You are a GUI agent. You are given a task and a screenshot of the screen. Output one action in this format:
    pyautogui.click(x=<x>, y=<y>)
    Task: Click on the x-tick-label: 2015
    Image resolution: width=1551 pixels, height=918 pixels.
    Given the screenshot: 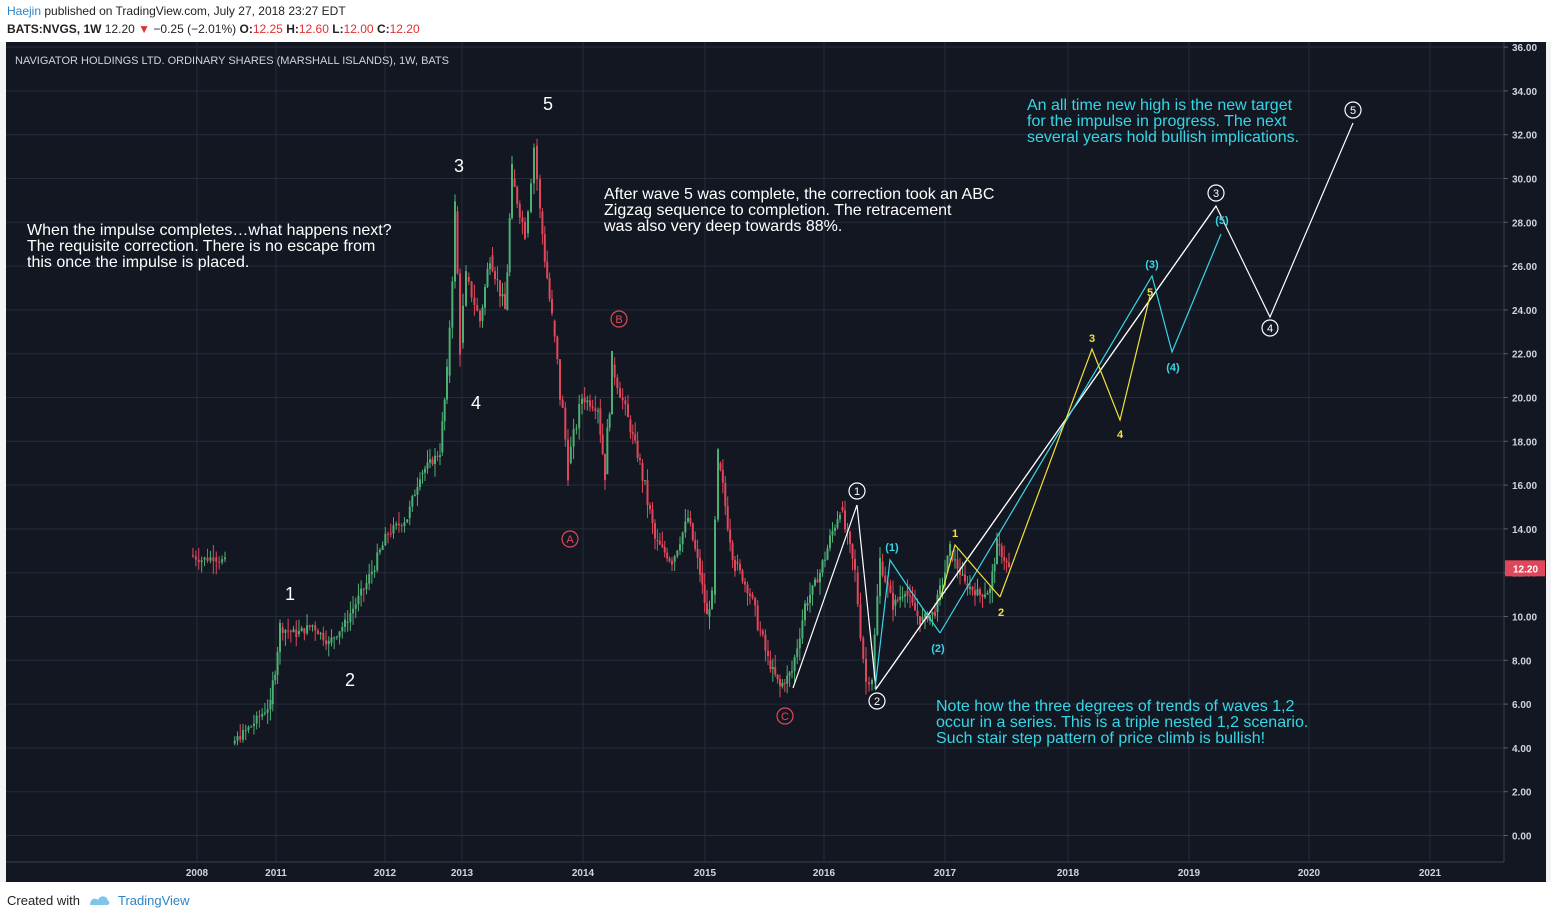 What is the action you would take?
    pyautogui.click(x=705, y=873)
    